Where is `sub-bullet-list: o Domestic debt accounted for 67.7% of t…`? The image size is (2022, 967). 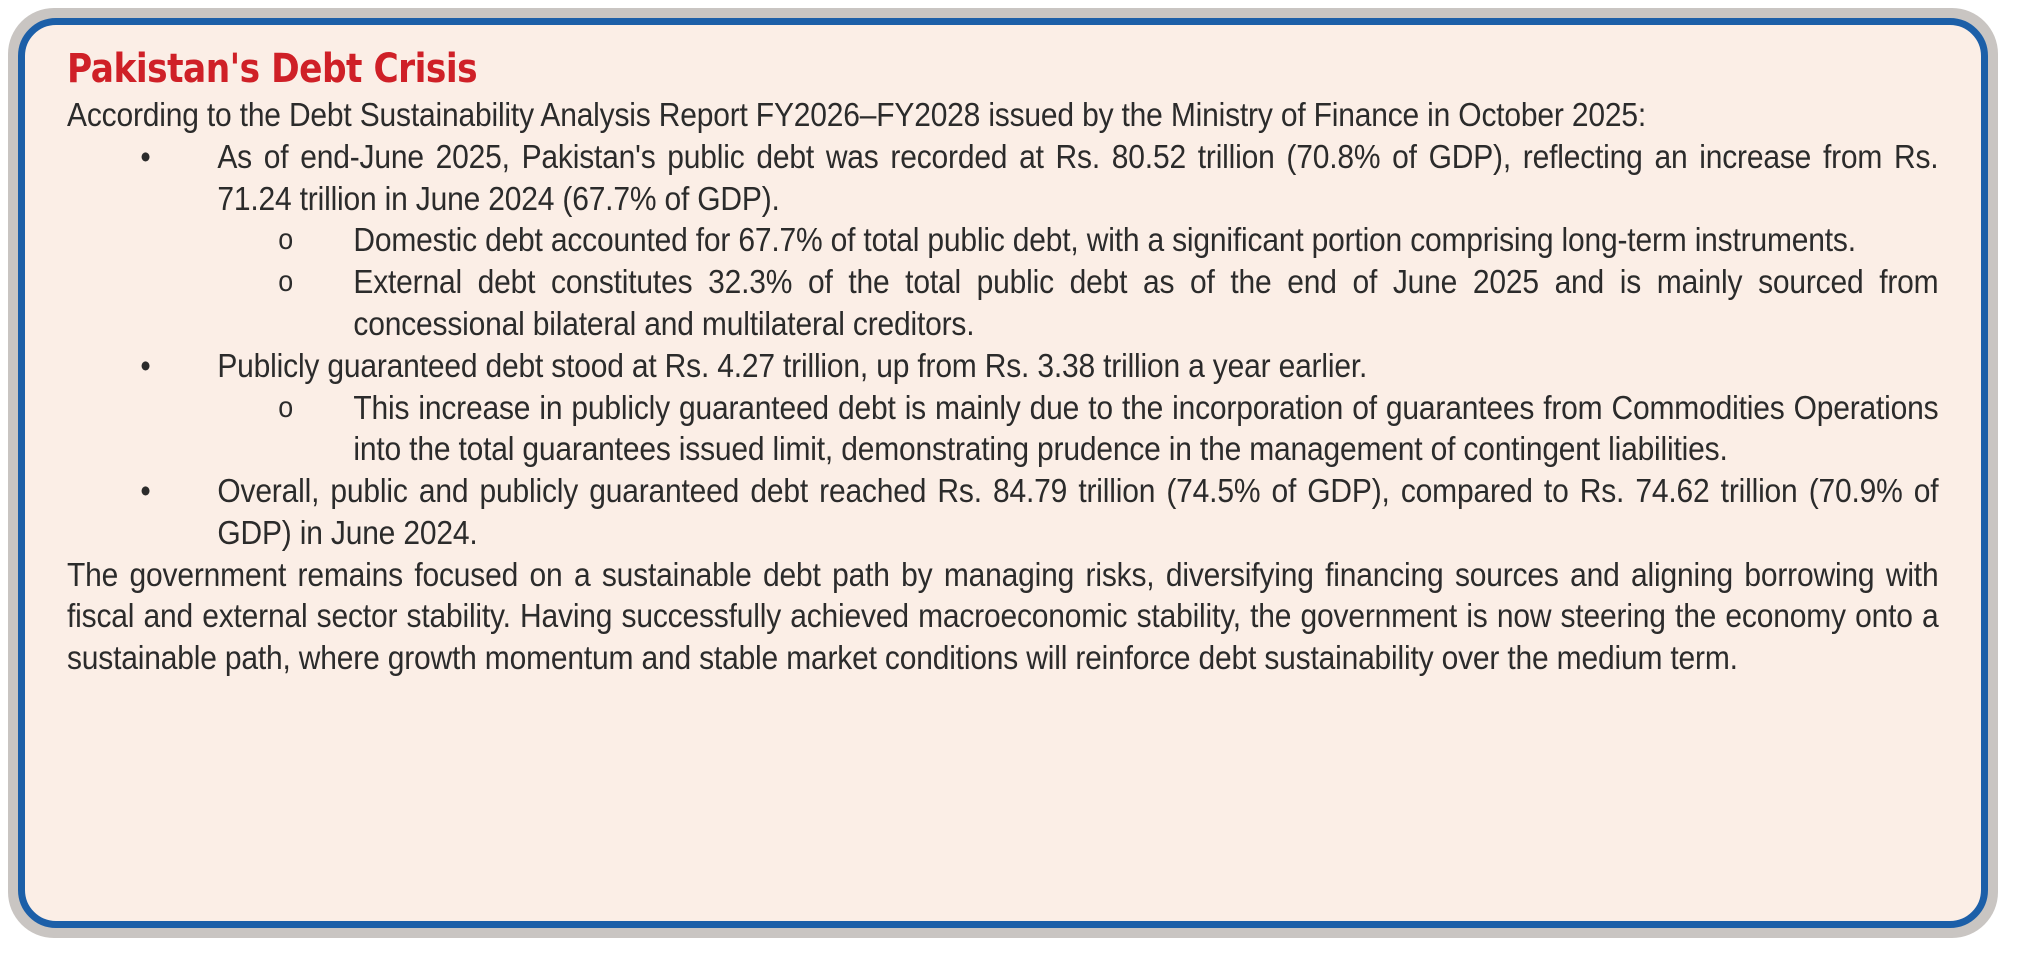
sub-bullet-list: o Domestic debt accounted for 67.7% of t… is located at coordinates (1077, 282).